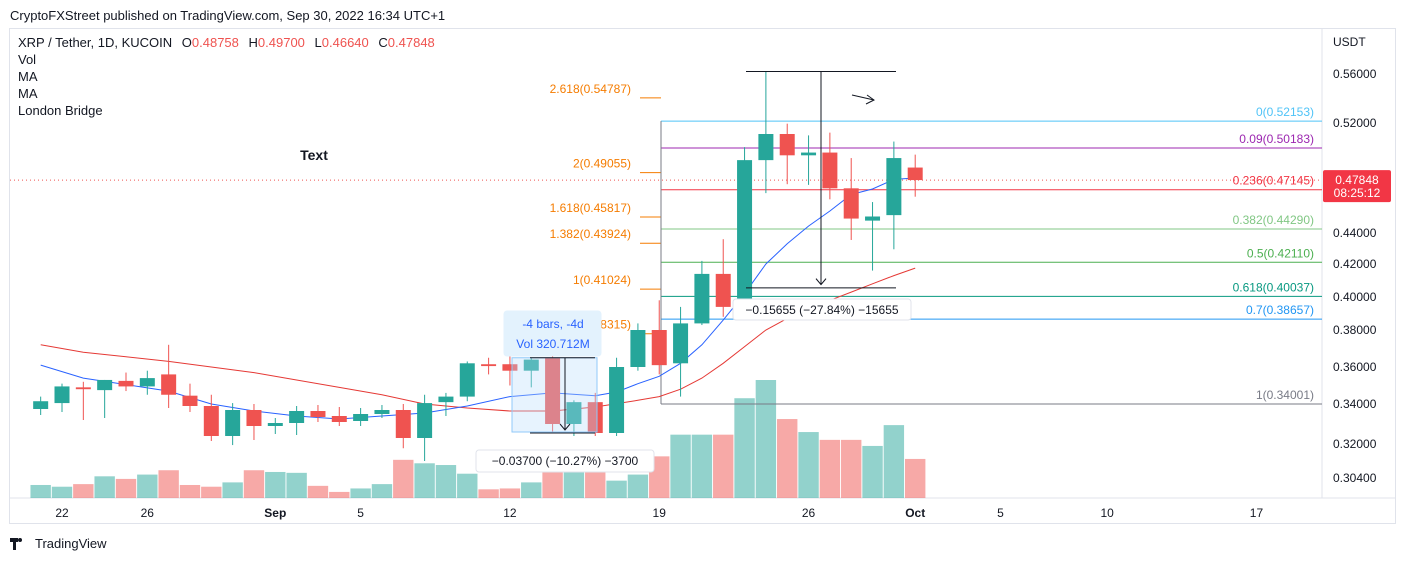 The width and height of the screenshot is (1407, 561). Describe the element at coordinates (821, 282) in the screenshot. I see `measure-big-arrowhead` at that location.